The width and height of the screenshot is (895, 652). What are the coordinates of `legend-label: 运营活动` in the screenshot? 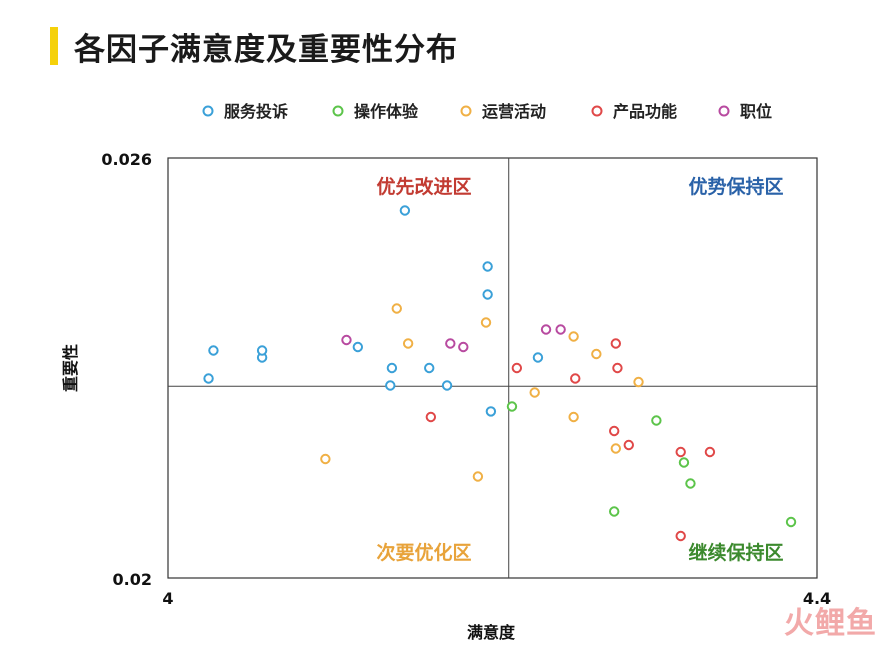 It's located at (514, 111).